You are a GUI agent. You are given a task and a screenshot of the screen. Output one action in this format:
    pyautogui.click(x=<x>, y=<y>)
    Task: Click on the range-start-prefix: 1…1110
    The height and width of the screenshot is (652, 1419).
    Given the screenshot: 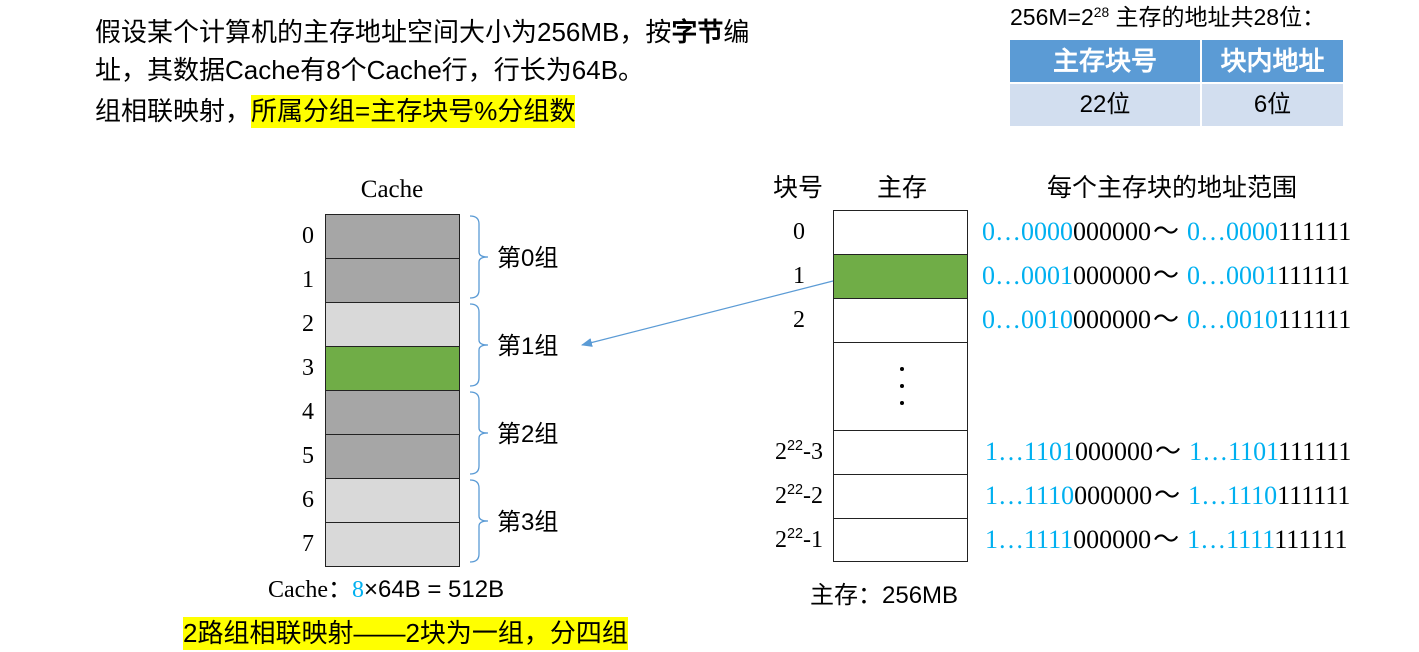 What is the action you would take?
    pyautogui.click(x=1030, y=495)
    